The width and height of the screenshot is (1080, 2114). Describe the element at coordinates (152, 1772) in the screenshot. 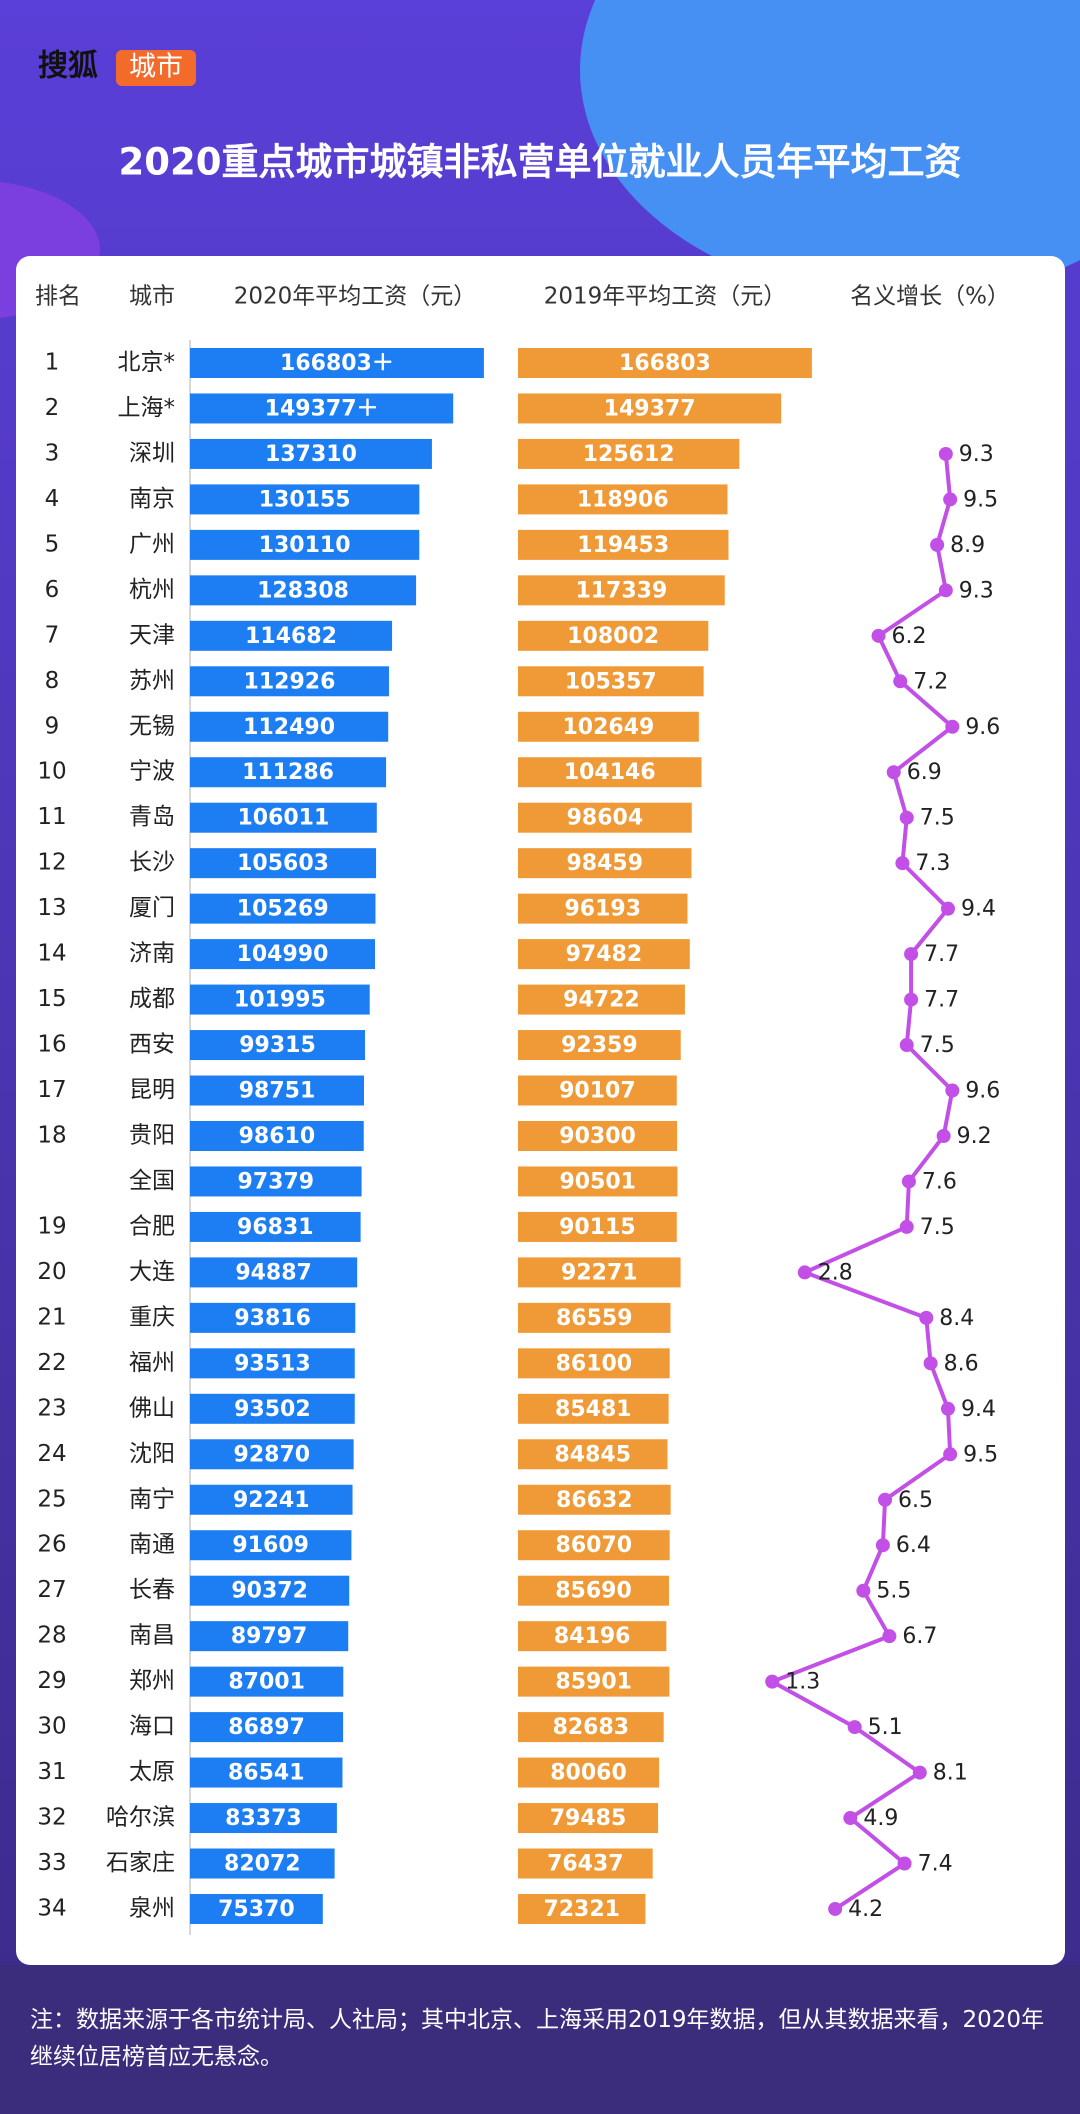

I see `category-label: 太原` at that location.